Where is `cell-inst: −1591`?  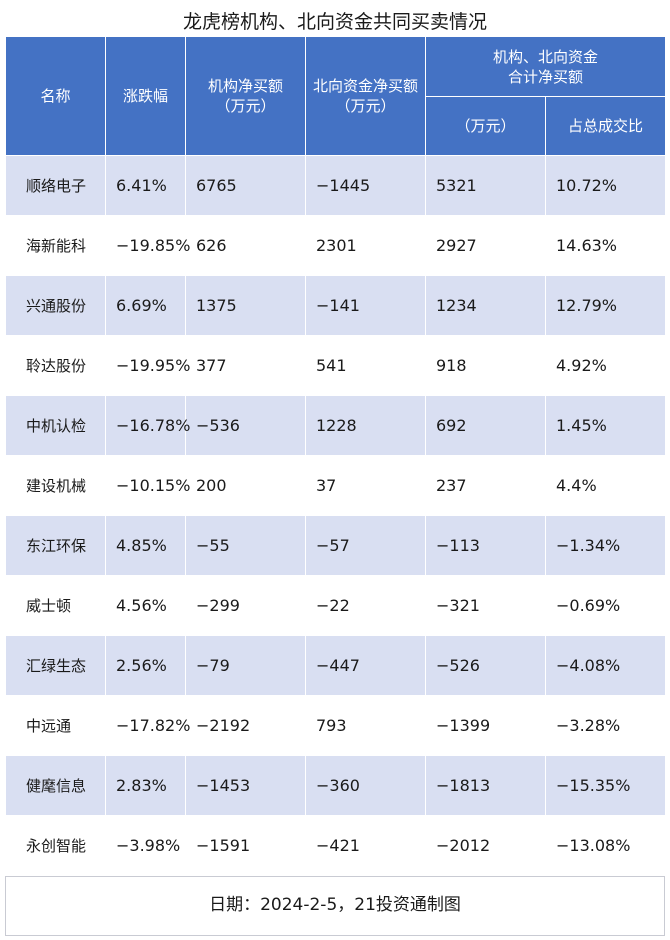
cell-inst: −1591 is located at coordinates (245, 845).